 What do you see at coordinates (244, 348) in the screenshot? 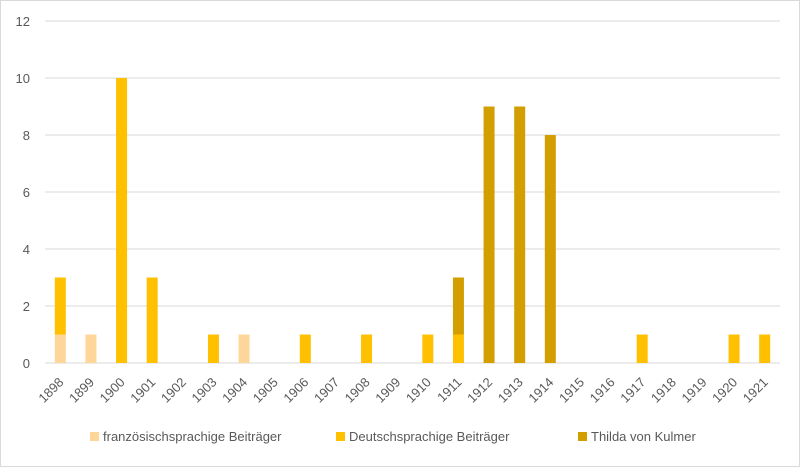
I see `bar-0-1904` at bounding box center [244, 348].